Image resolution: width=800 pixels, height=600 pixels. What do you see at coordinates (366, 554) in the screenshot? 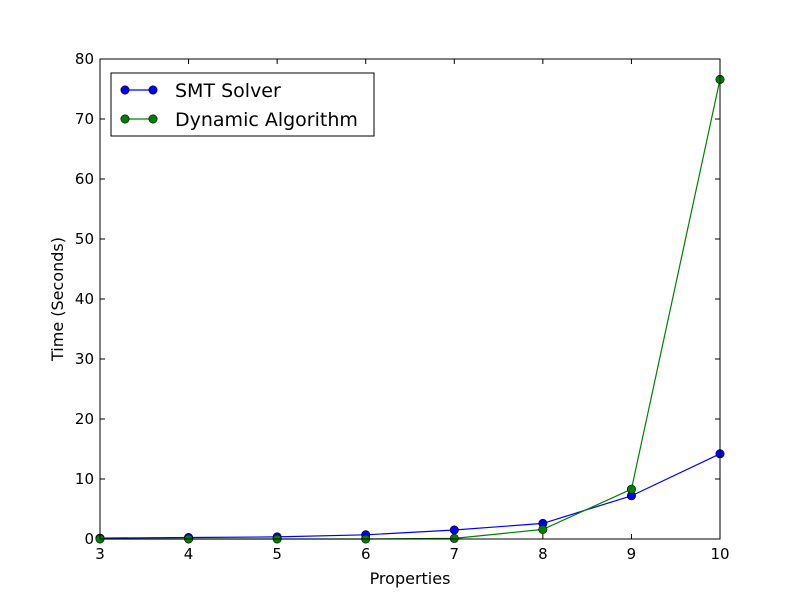
I see `x-tick-label: 6` at bounding box center [366, 554].